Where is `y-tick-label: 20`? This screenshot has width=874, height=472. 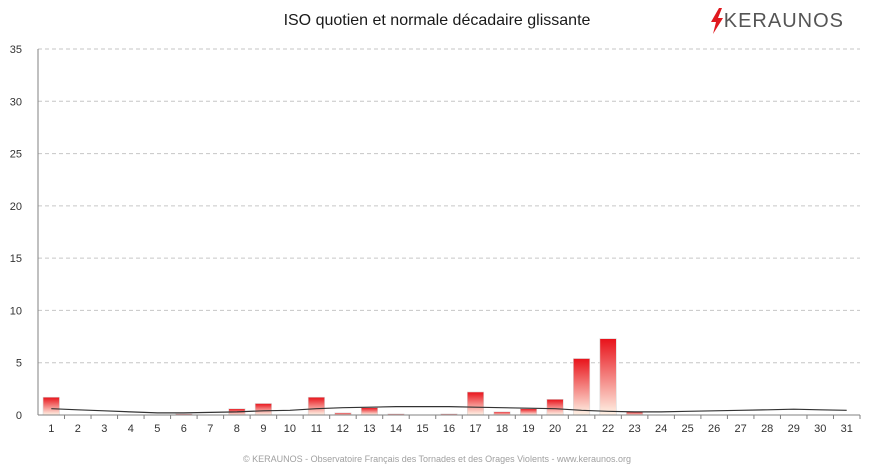
y-tick-label: 20 is located at coordinates (16, 207).